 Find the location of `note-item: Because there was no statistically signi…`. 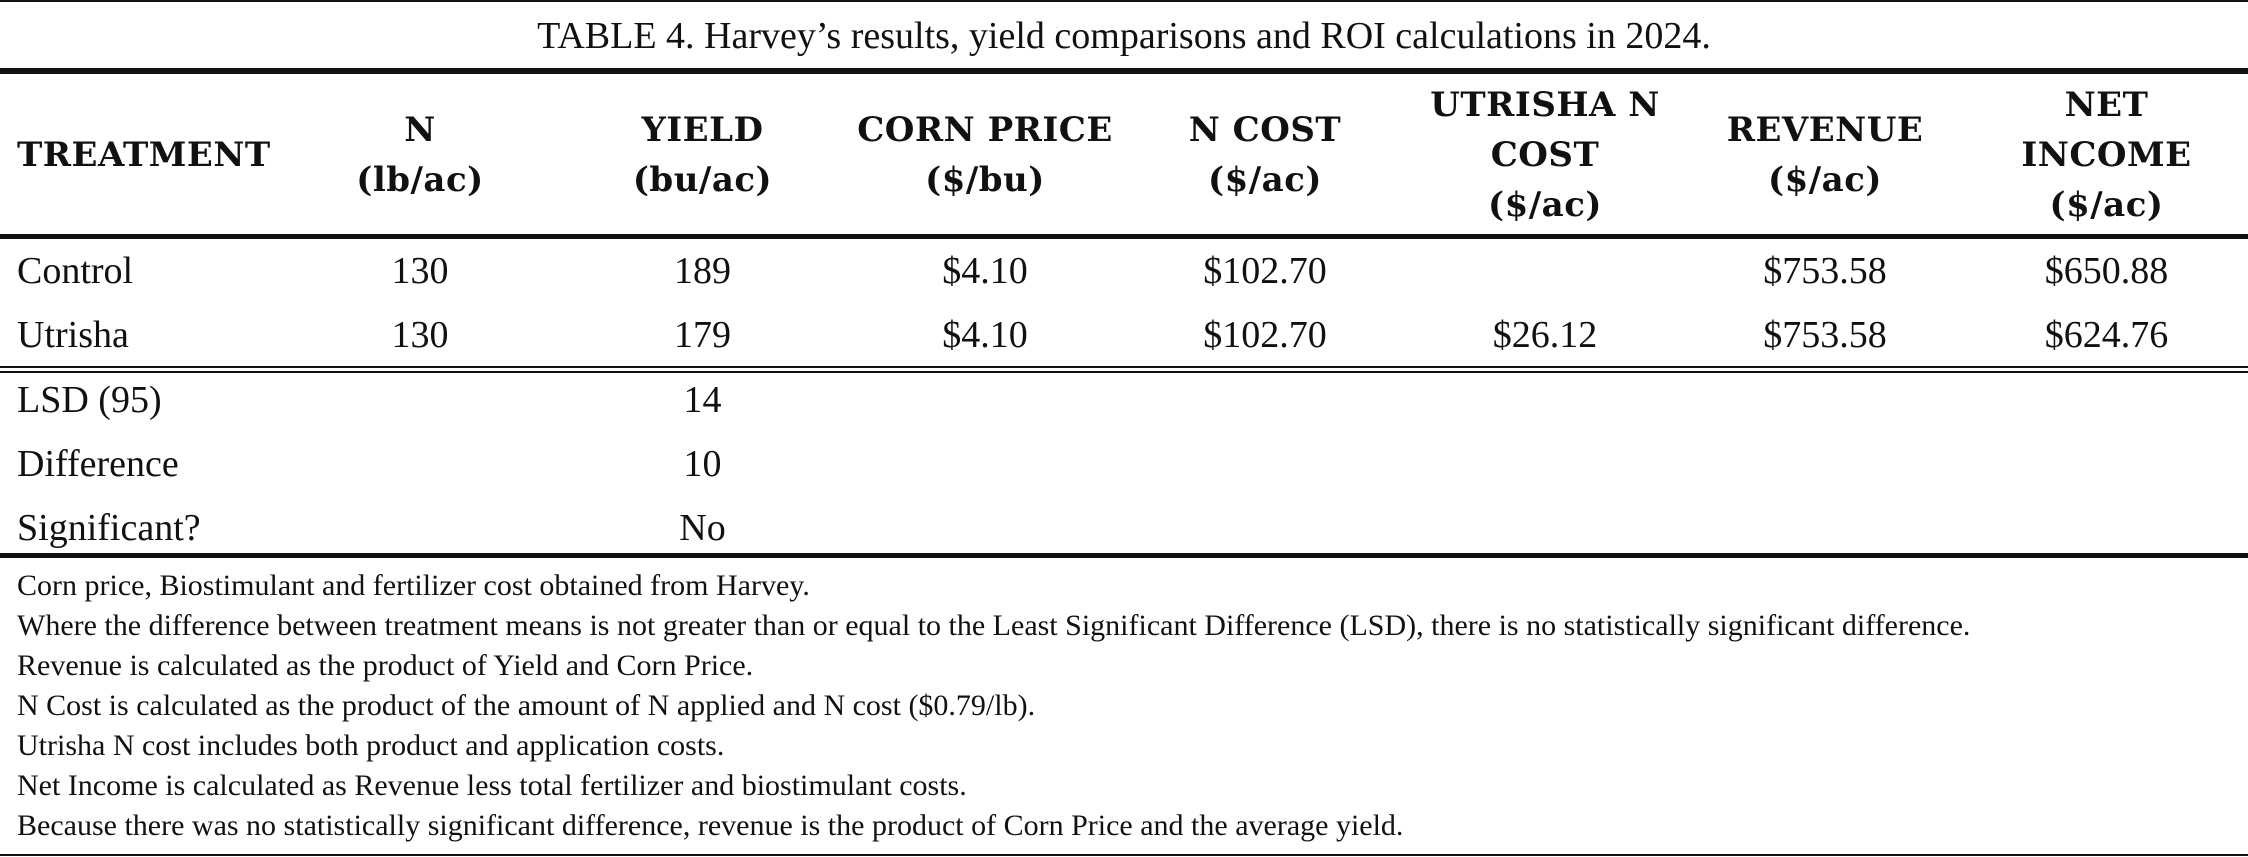

note-item: Because there was no statistically signi… is located at coordinates (710, 825).